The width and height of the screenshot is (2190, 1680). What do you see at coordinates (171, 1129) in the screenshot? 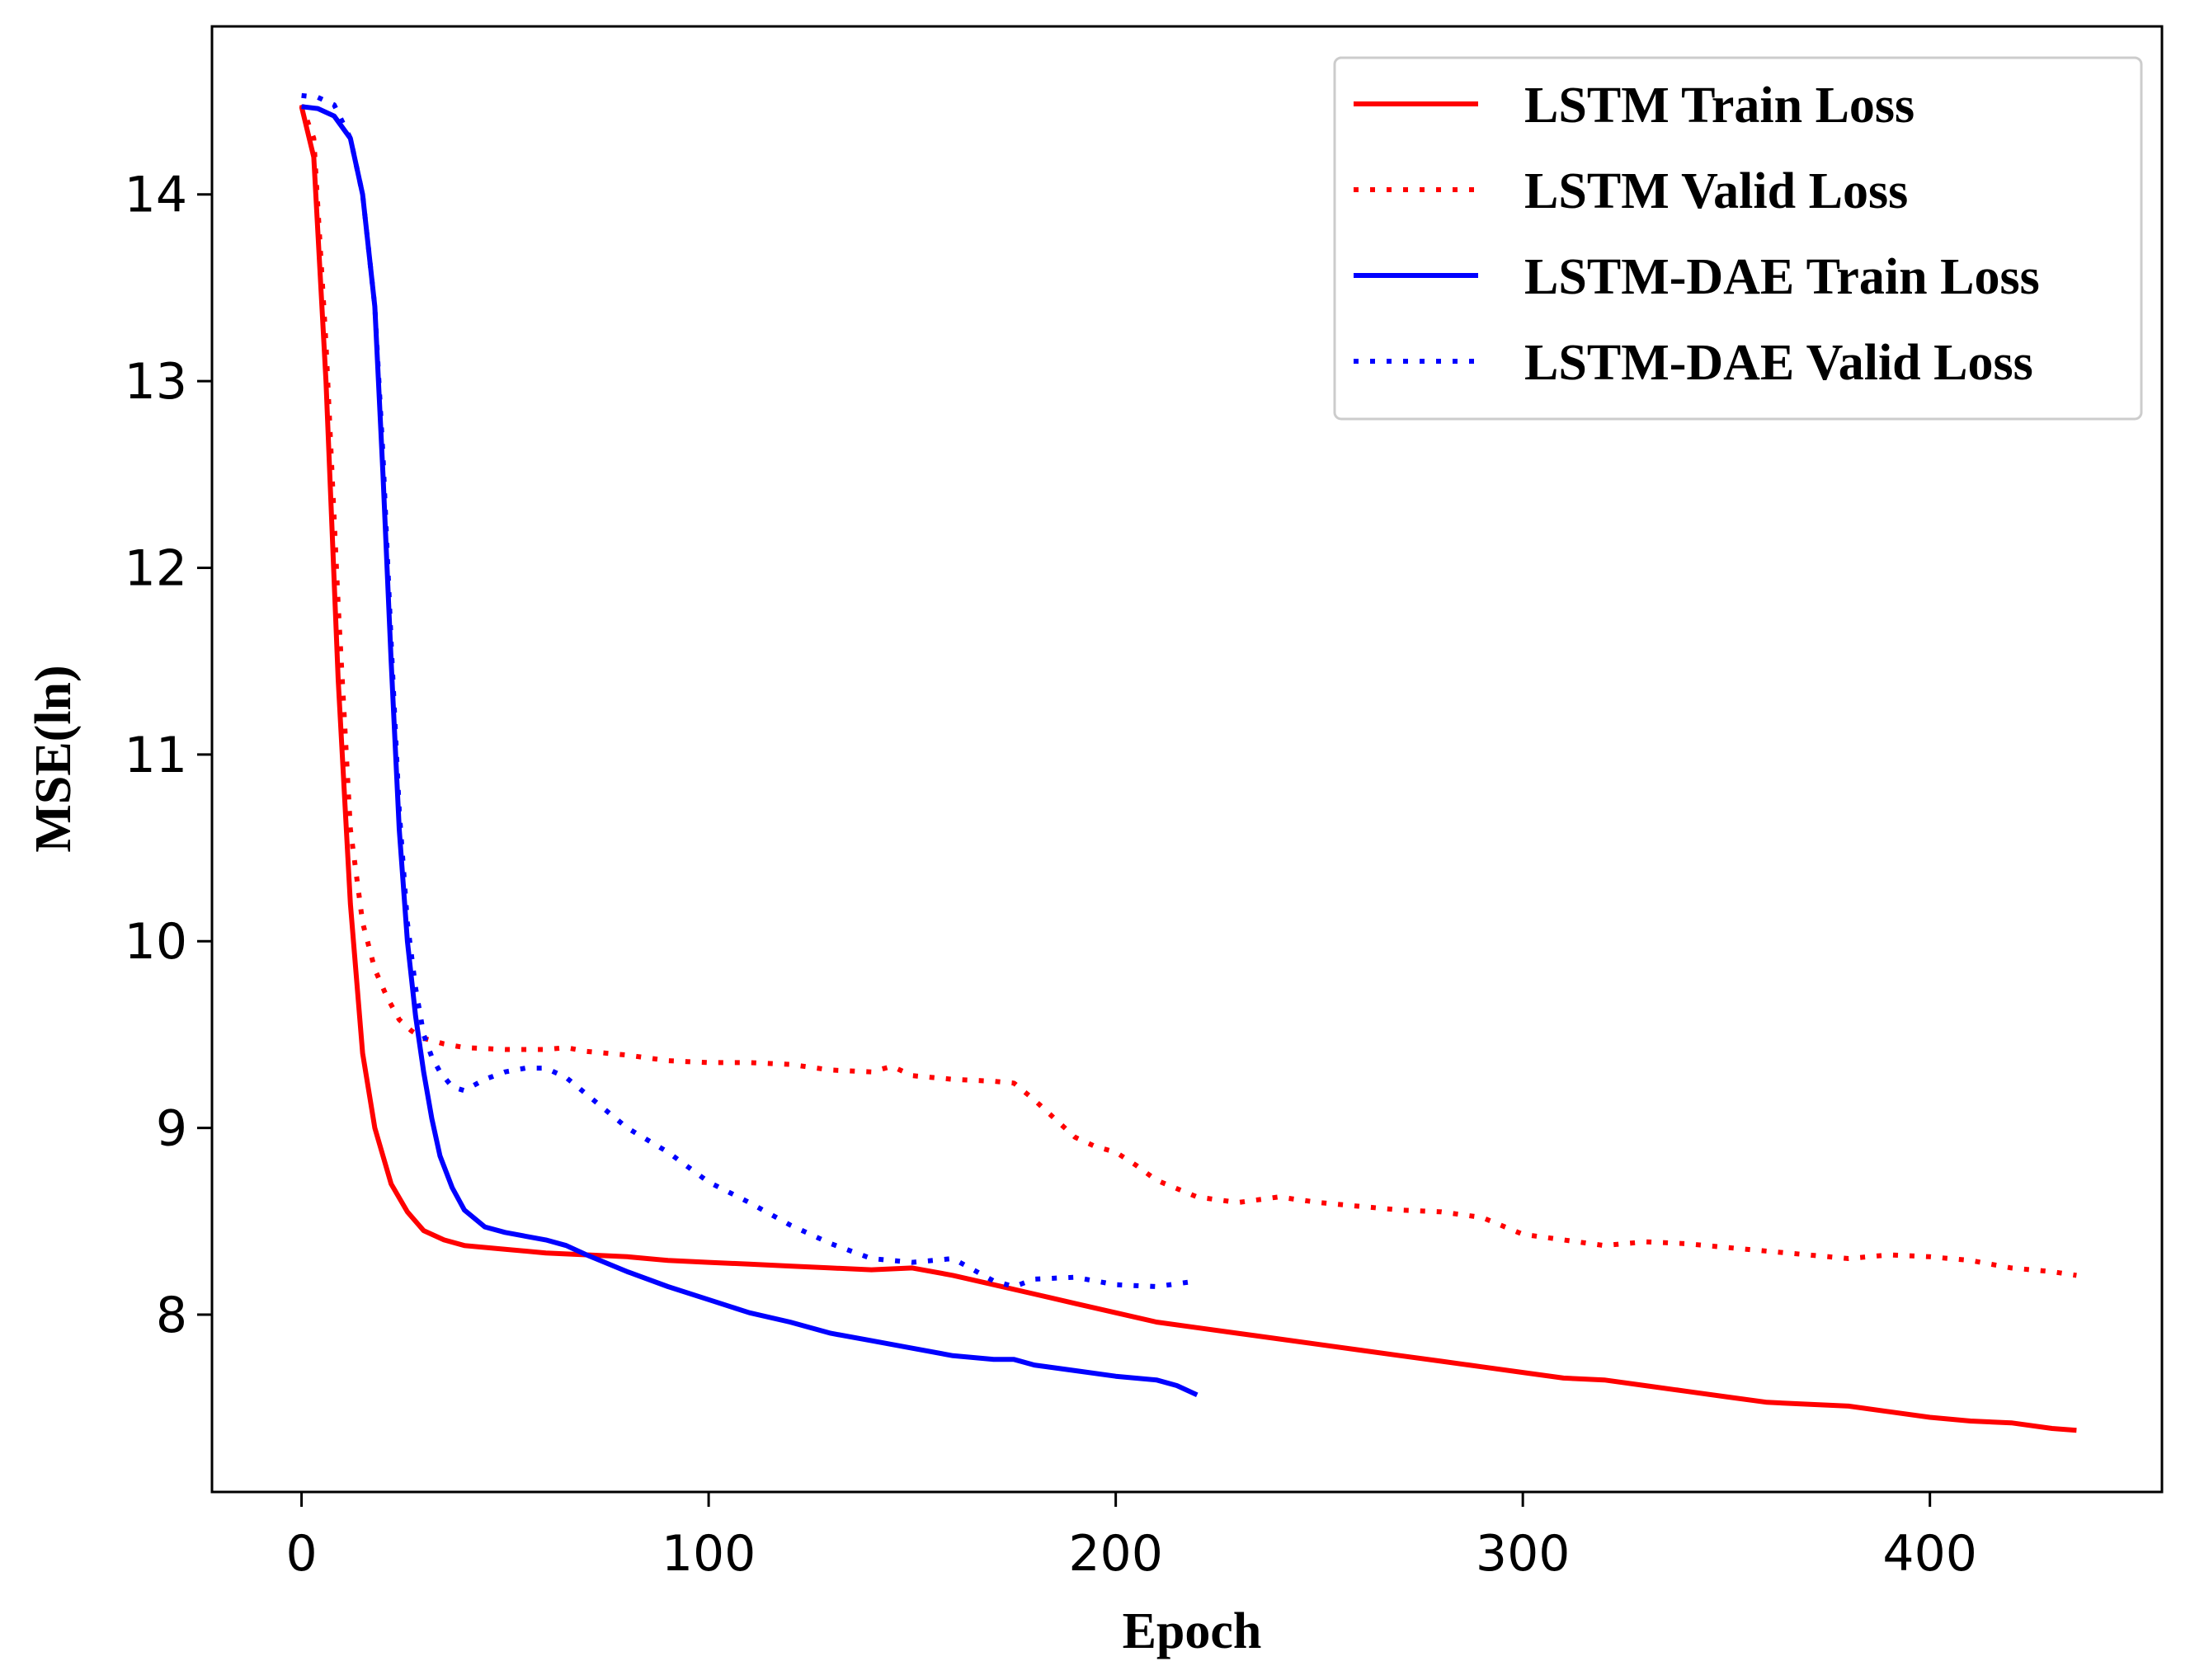
I see `y-tick-label: 9` at bounding box center [171, 1129].